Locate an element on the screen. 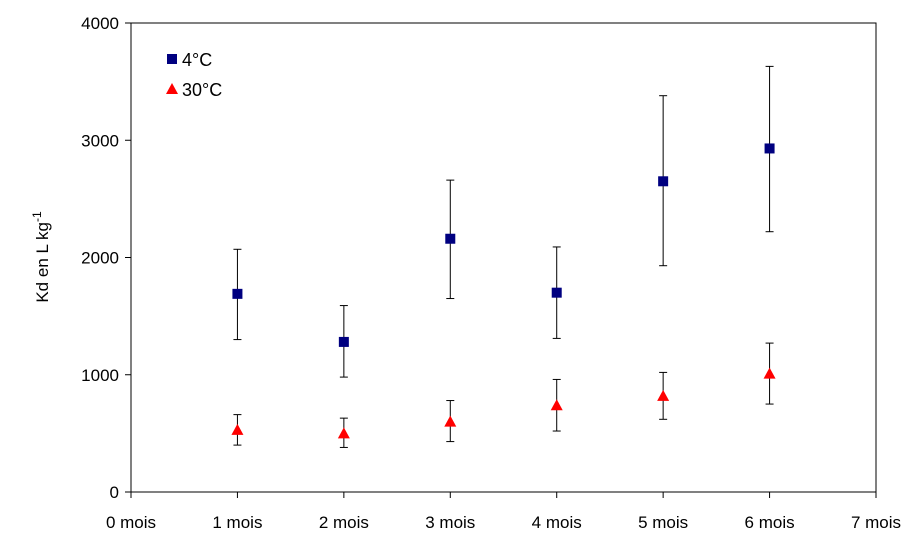 This screenshot has height=535, width=911. series-30c is located at coordinates (503, 395).